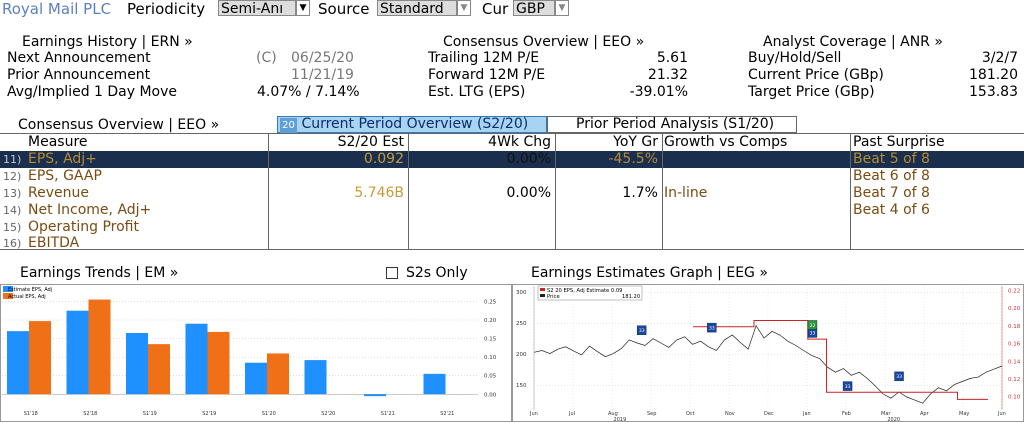 The image size is (1024, 422). I want to click on x-tick-label: Apr, so click(925, 414).